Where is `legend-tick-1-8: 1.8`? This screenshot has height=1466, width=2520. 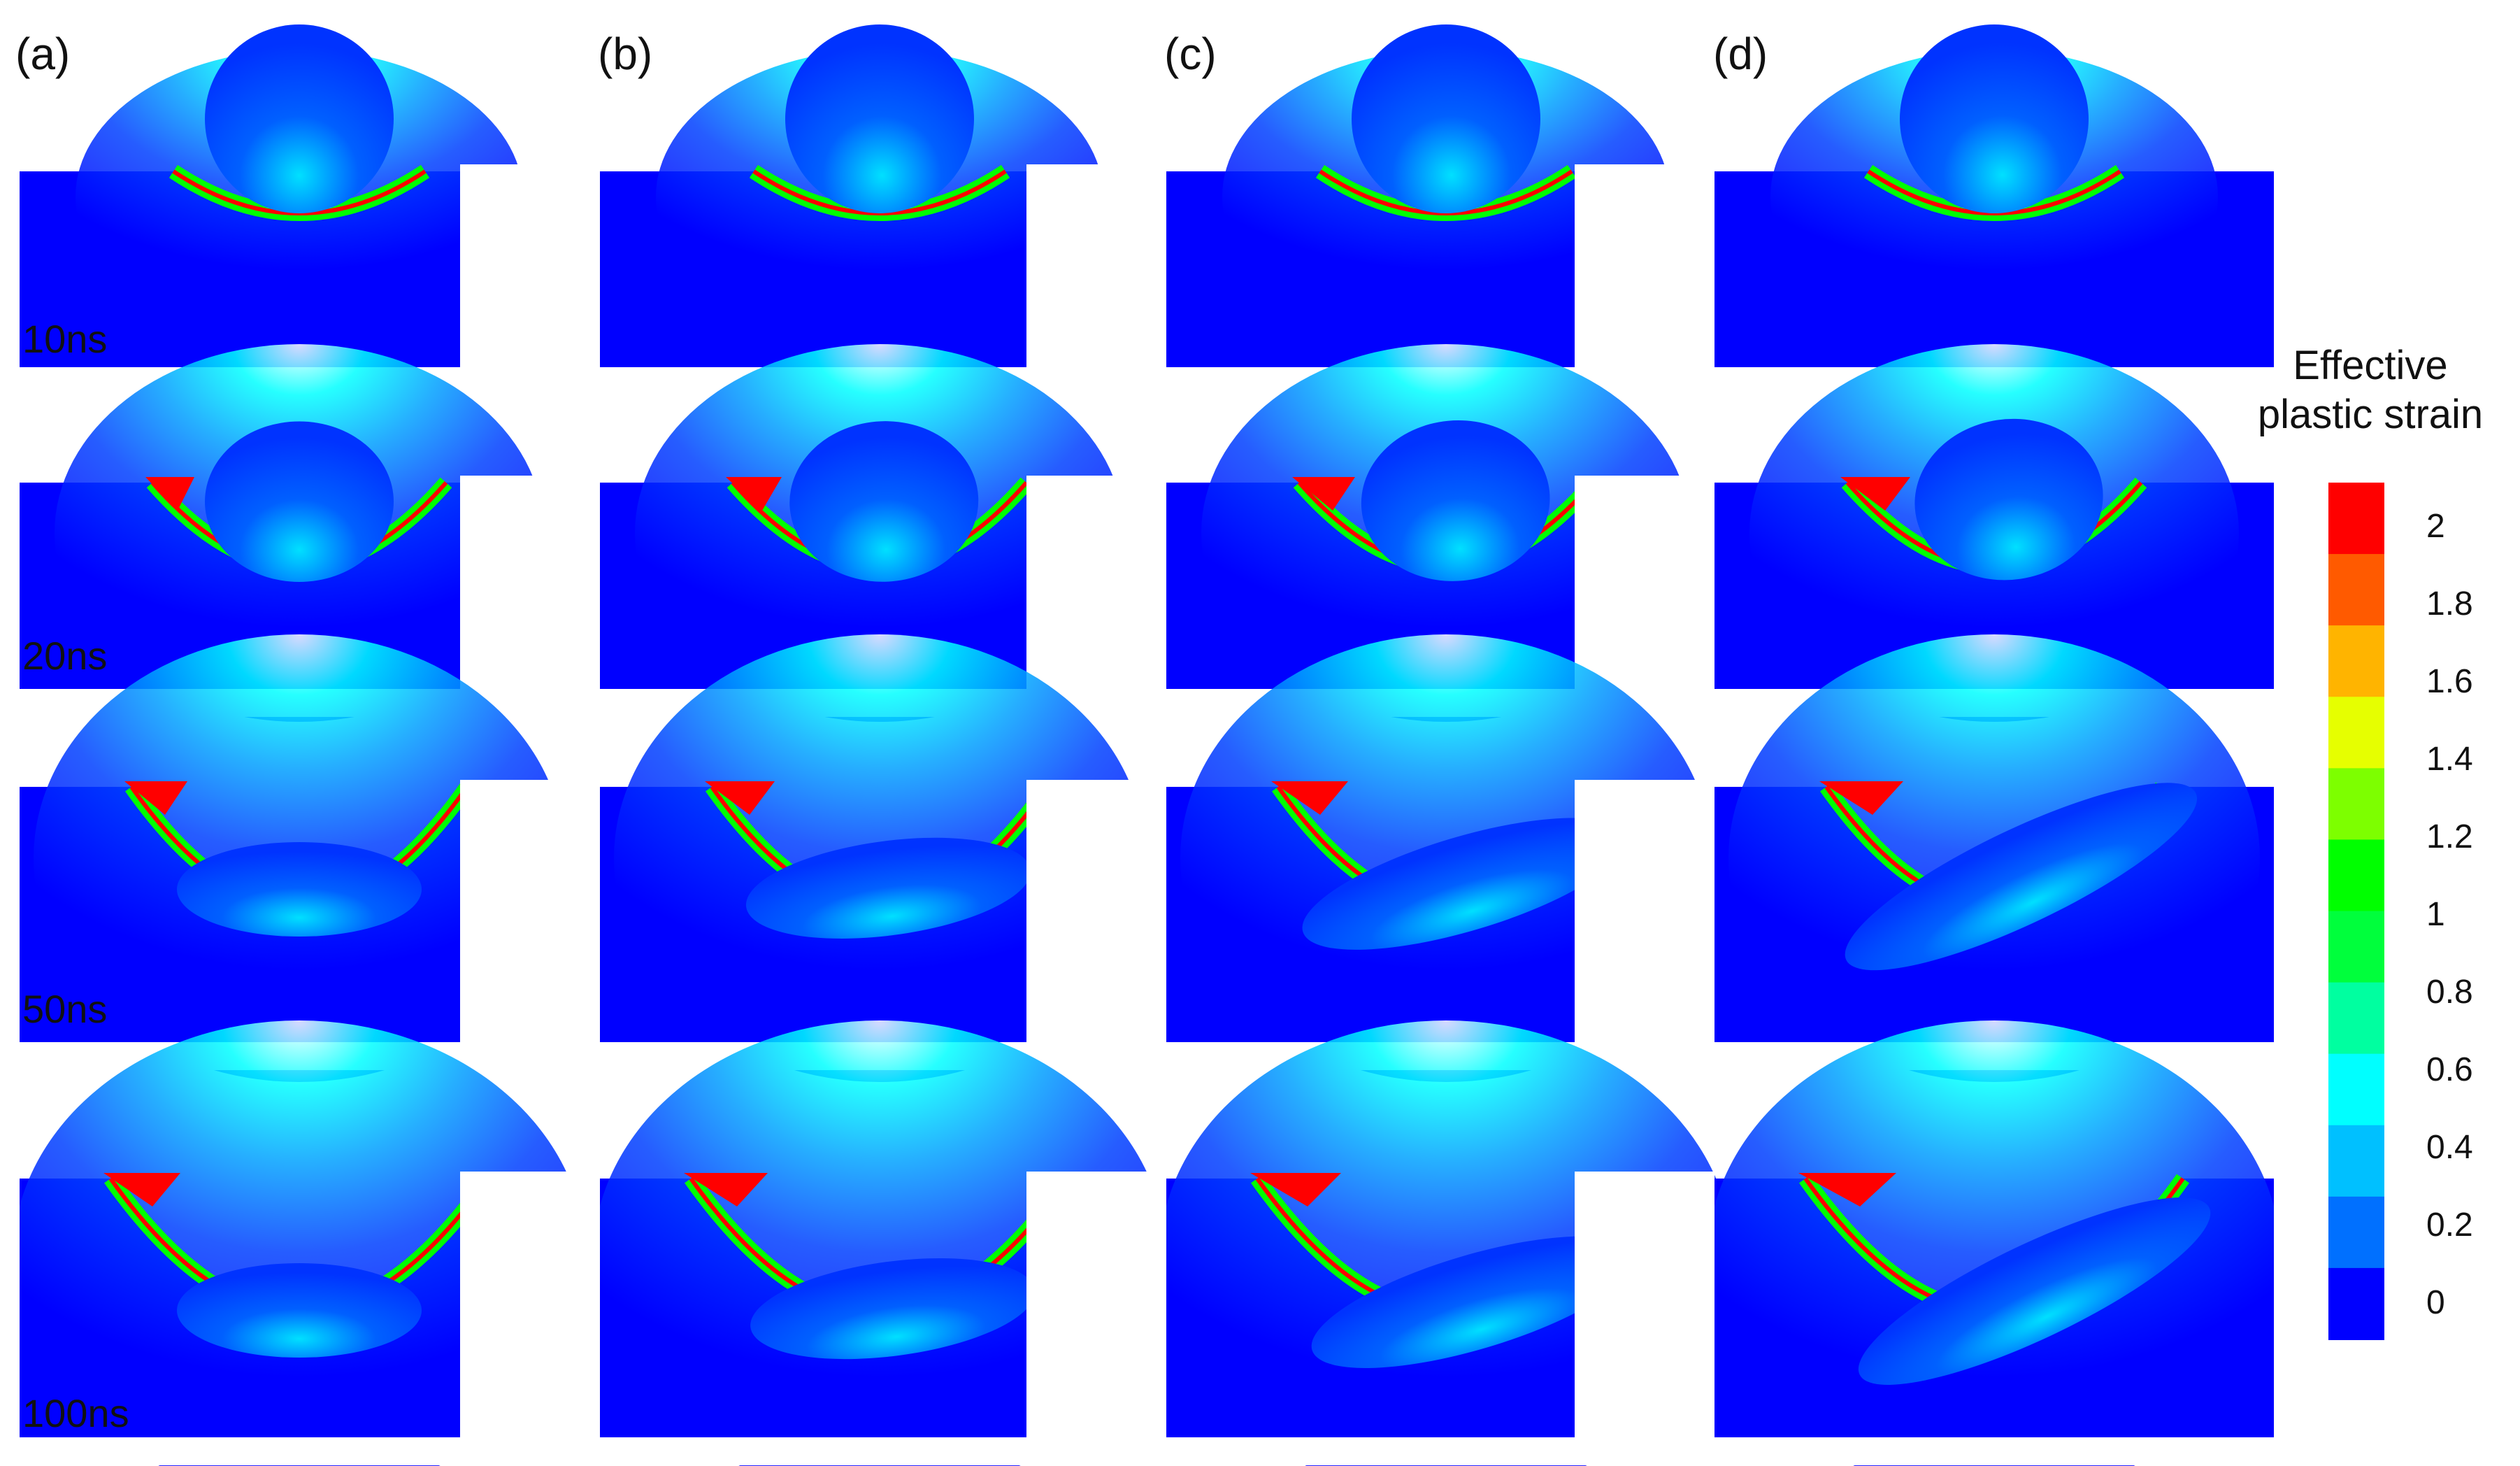 legend-tick-1-8: 1.8 is located at coordinates (2449, 603).